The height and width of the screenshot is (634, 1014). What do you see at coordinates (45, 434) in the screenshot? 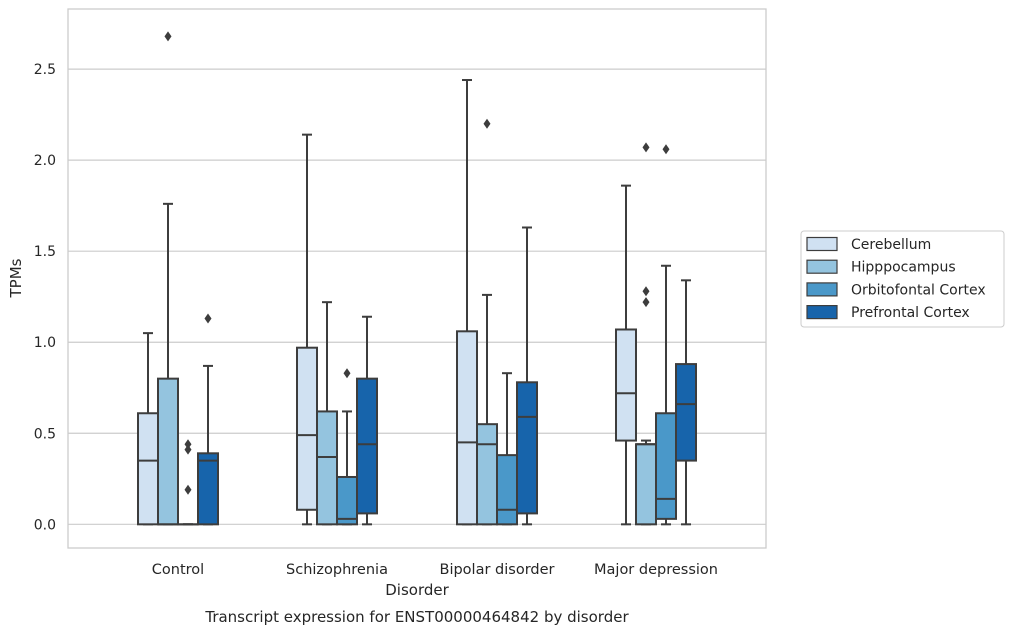
I see `y-tick-label: 0.5` at bounding box center [45, 434].